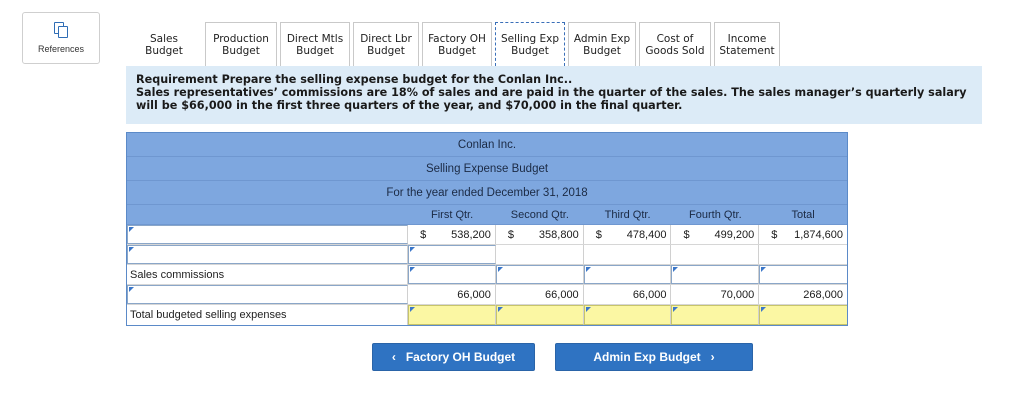 The width and height of the screenshot is (1024, 410). I want to click on salary-q1: 66,000, so click(452, 294).